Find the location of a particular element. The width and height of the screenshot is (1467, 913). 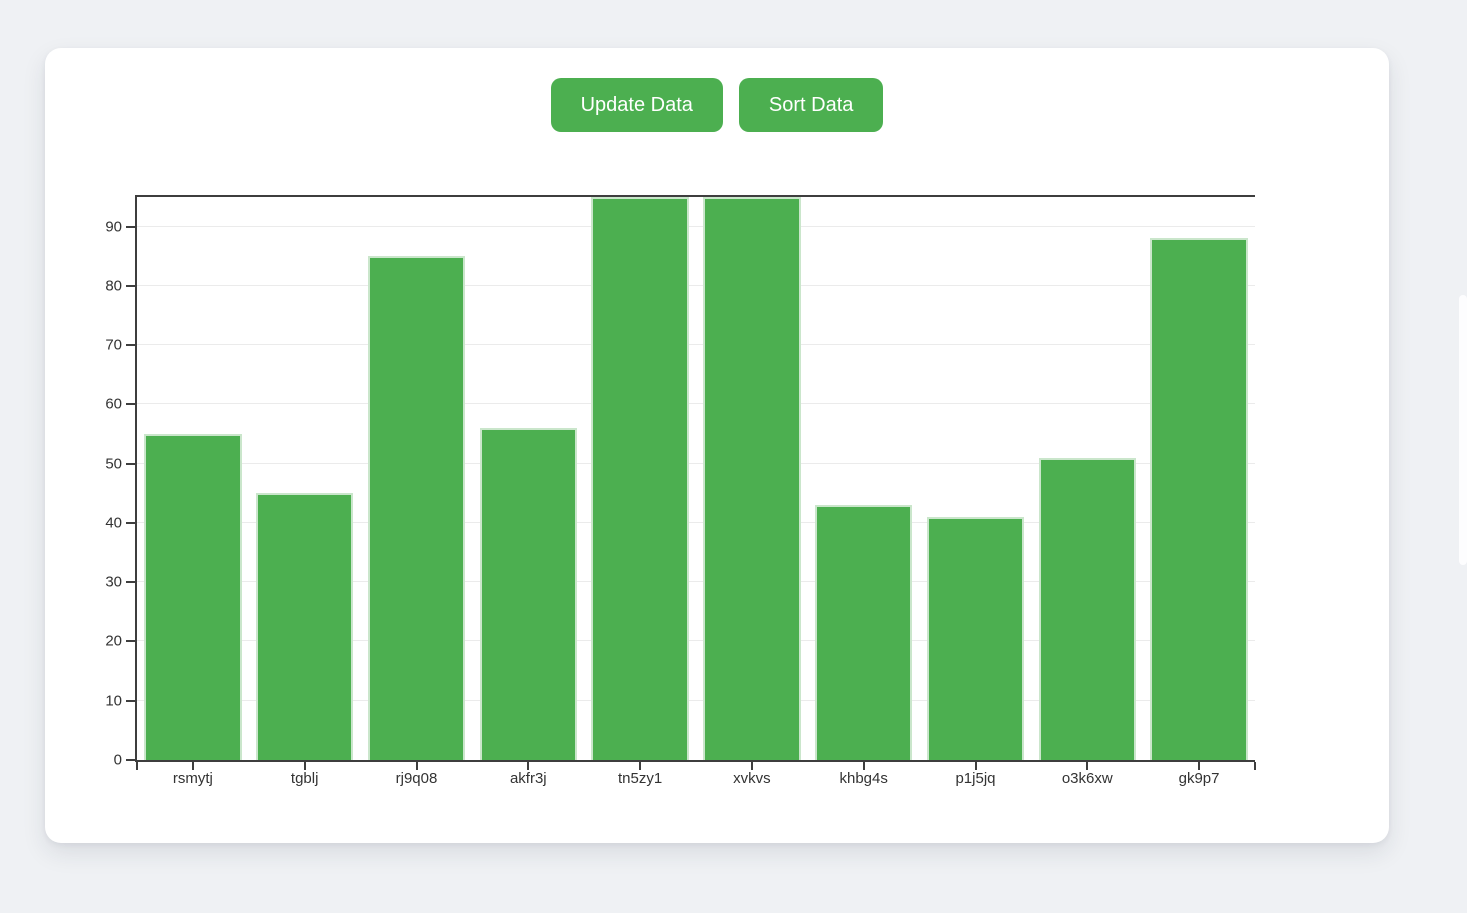

bar-xvkvs is located at coordinates (752, 478).